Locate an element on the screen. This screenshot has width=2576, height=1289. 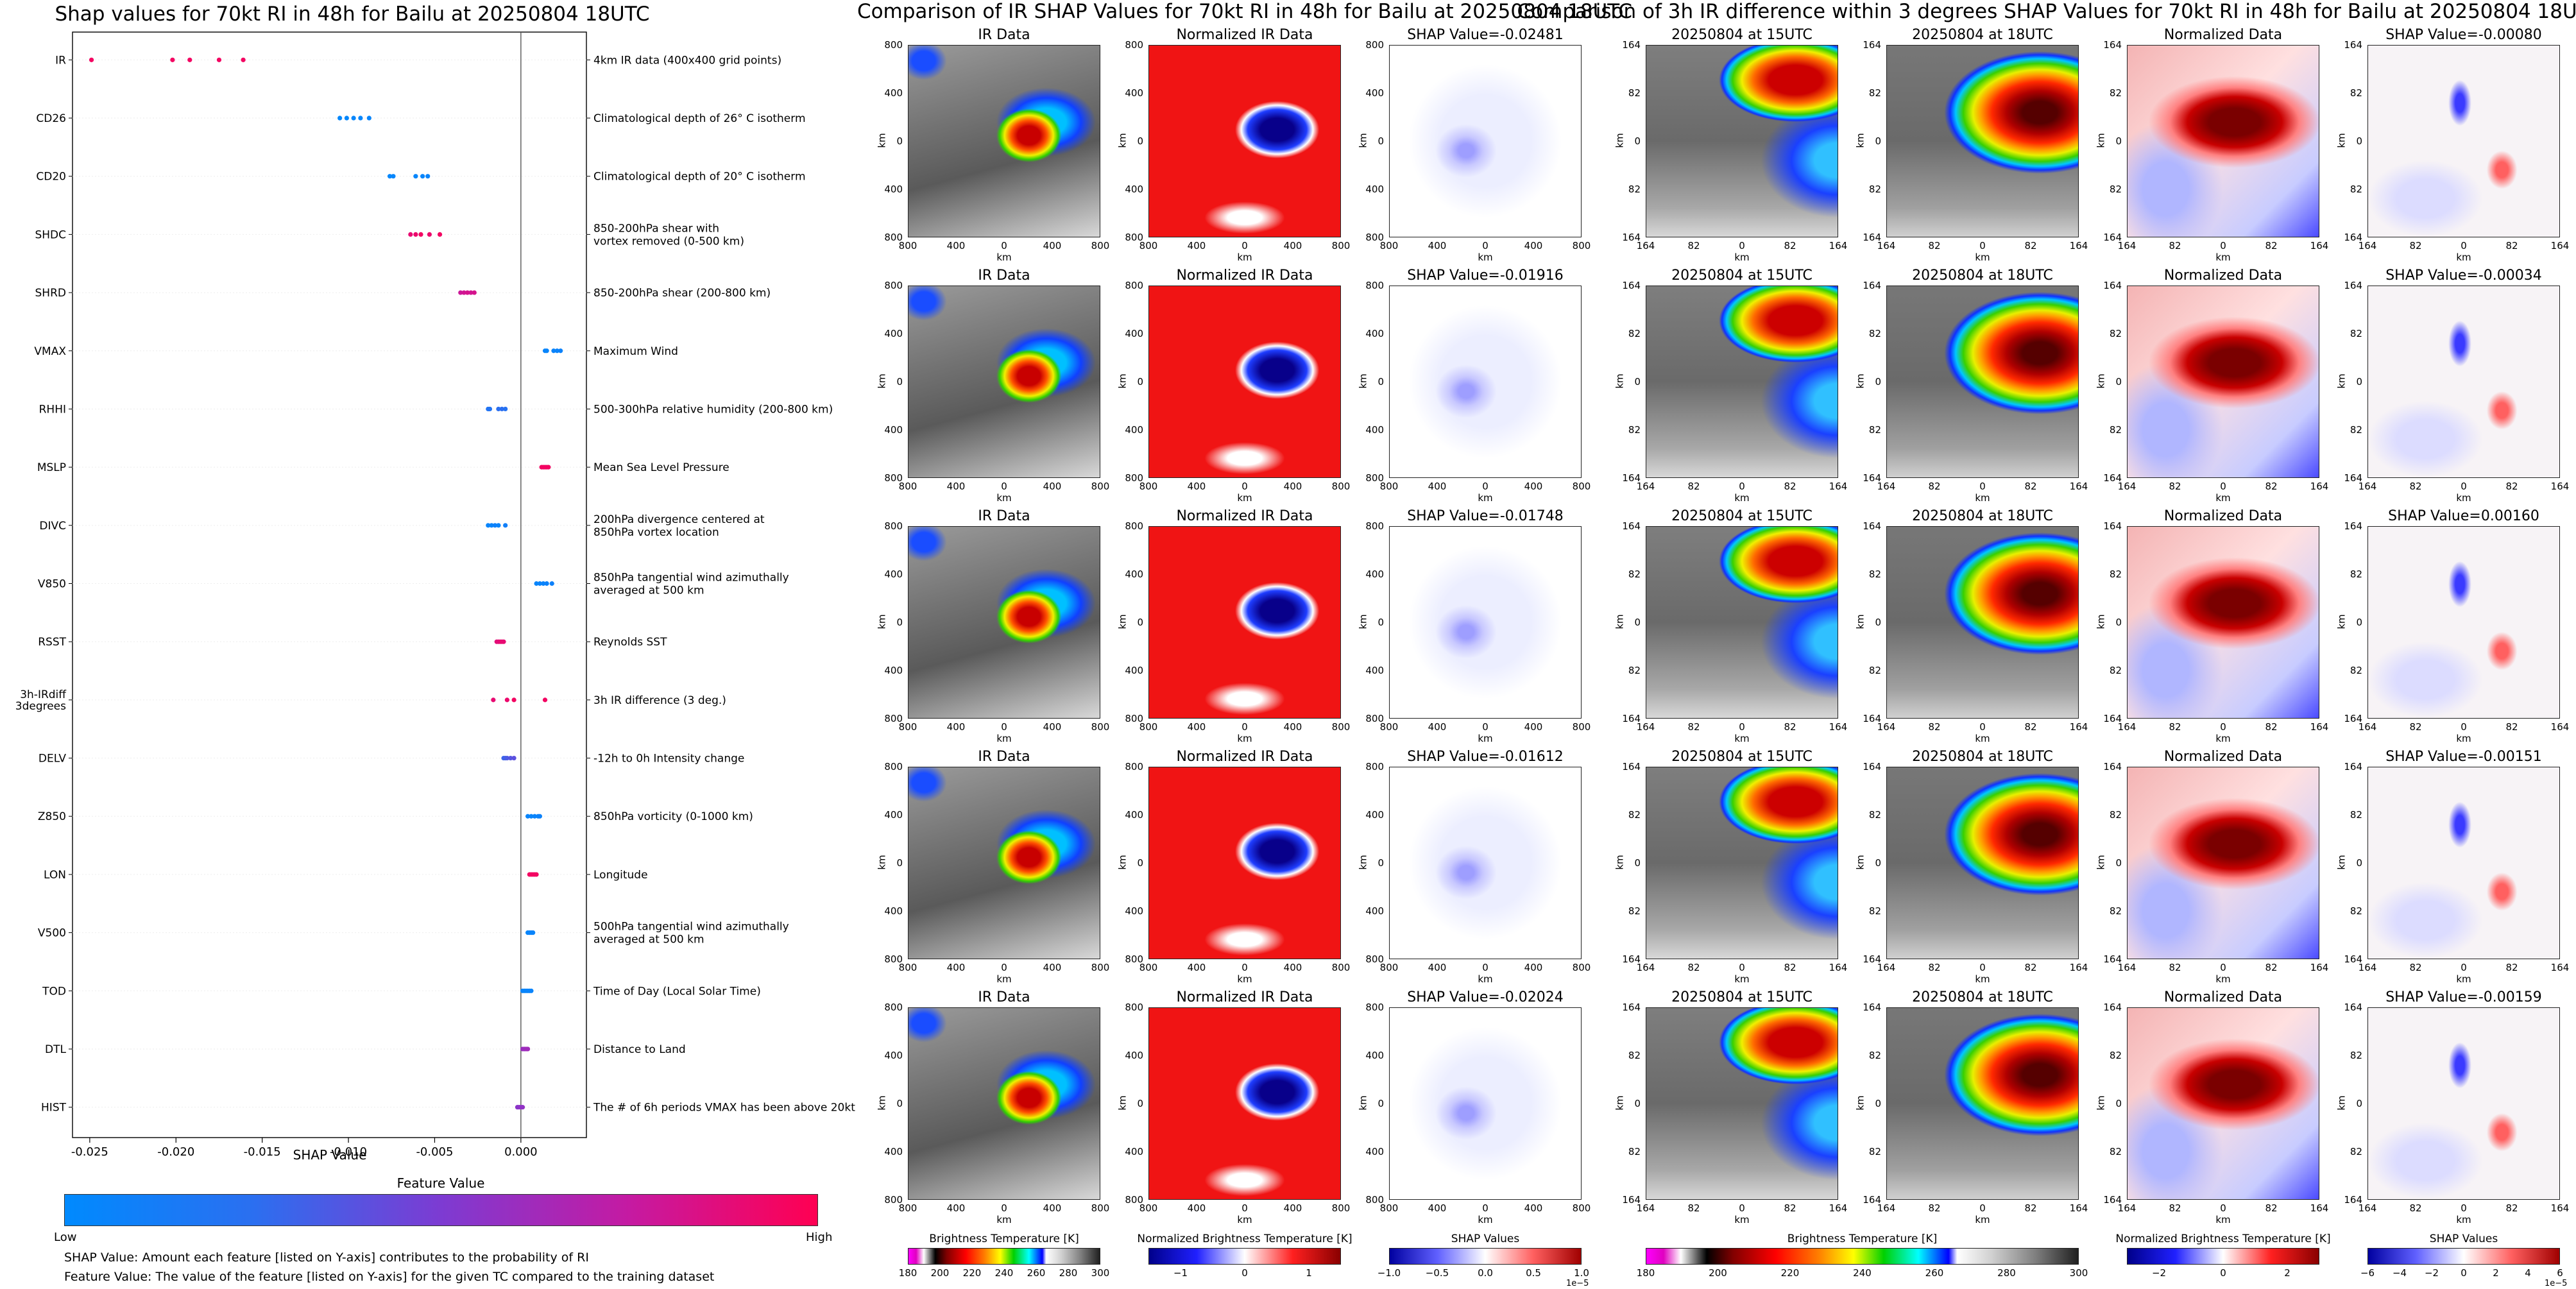
colorbar-label: Brightness Temperature [K] is located at coordinates (1862, 1239).